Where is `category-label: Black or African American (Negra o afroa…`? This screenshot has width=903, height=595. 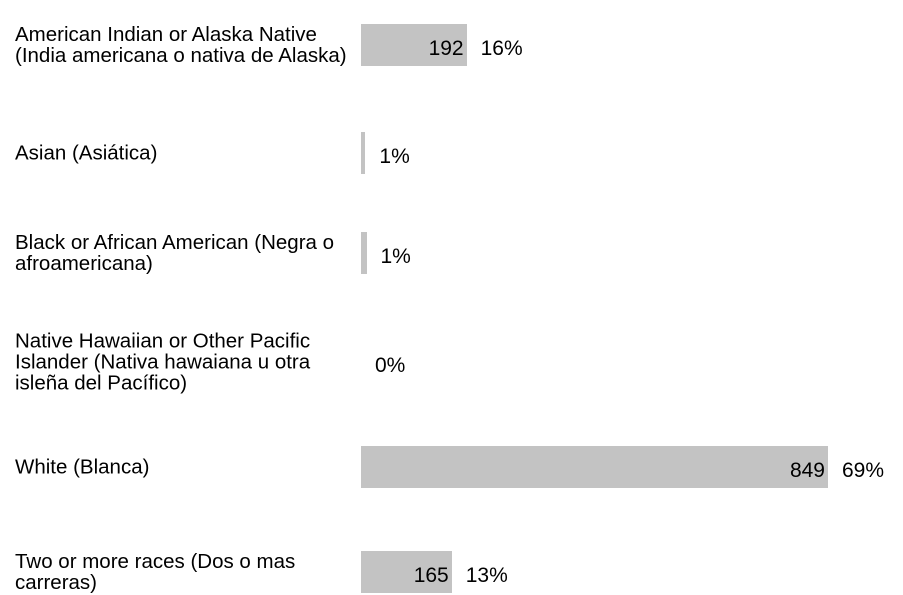
category-label: Black or African American (Negra o afroa… is located at coordinates (175, 253).